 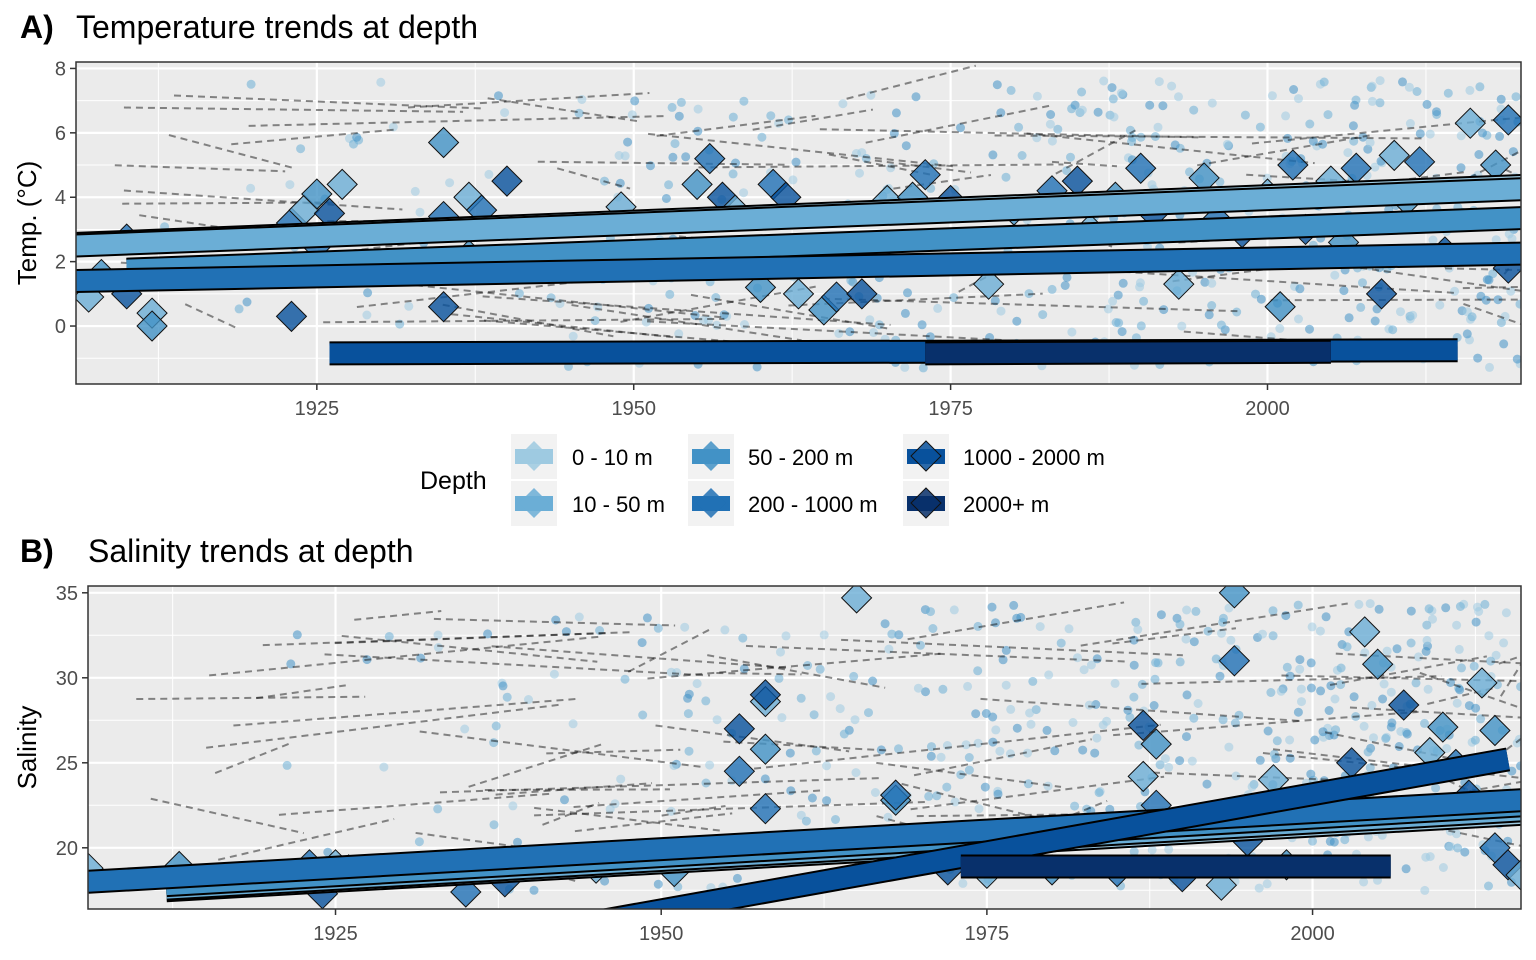 What do you see at coordinates (1128, 352) in the screenshot?
I see `trend-line-2000plus-m` at bounding box center [1128, 352].